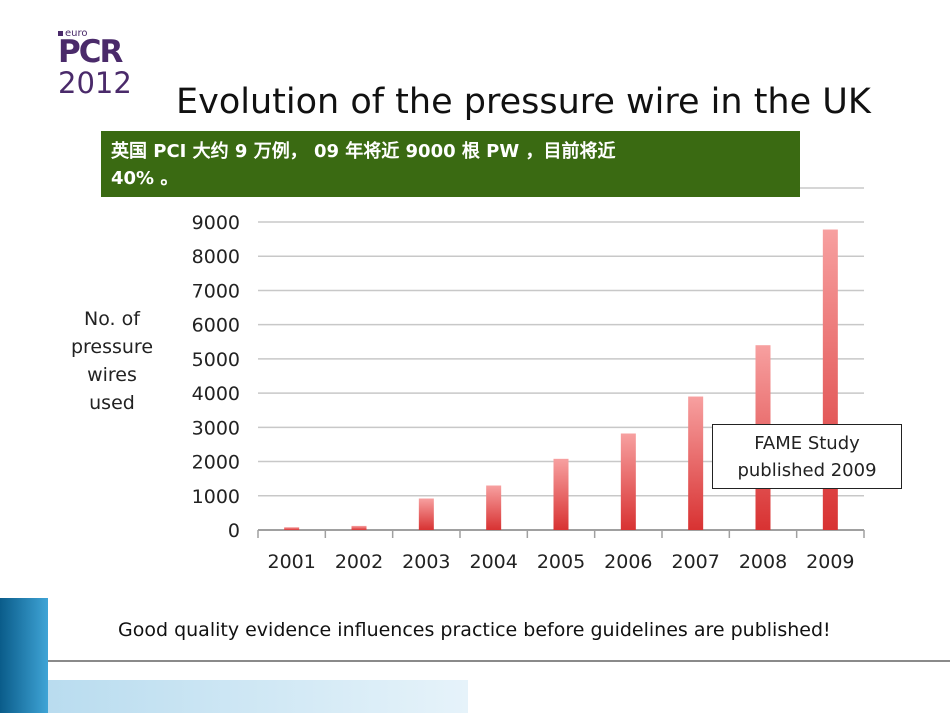 Image resolution: width=950 pixels, height=713 pixels. Describe the element at coordinates (216, 291) in the screenshot. I see `y-tick-label: 7000` at that location.